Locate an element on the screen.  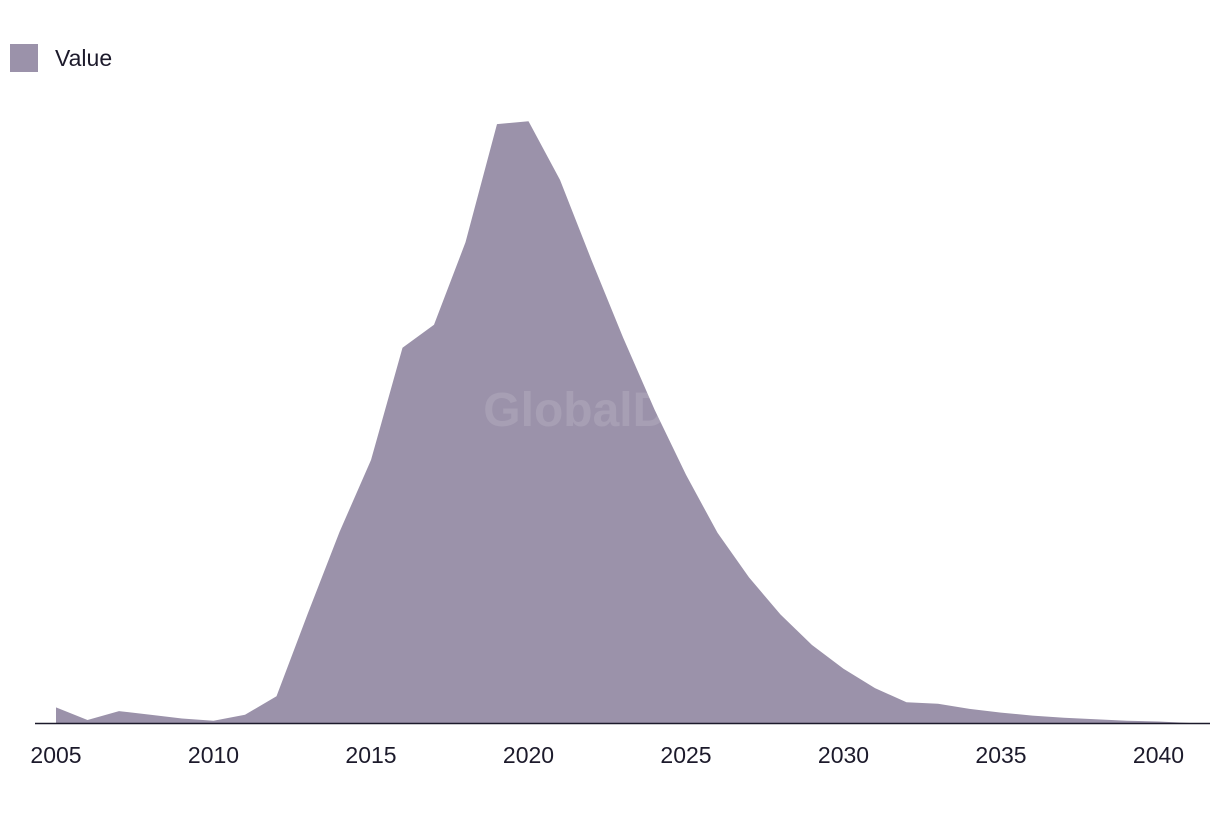
x-tick-label: 2030 is located at coordinates (843, 755).